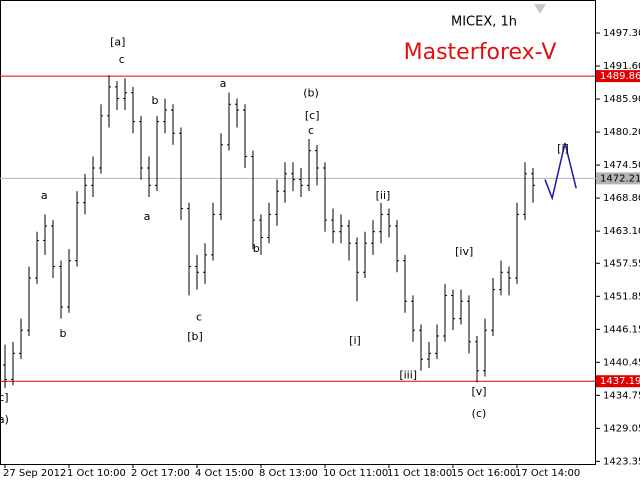  I want to click on y-tick-label: 1480.20, so click(621, 132).